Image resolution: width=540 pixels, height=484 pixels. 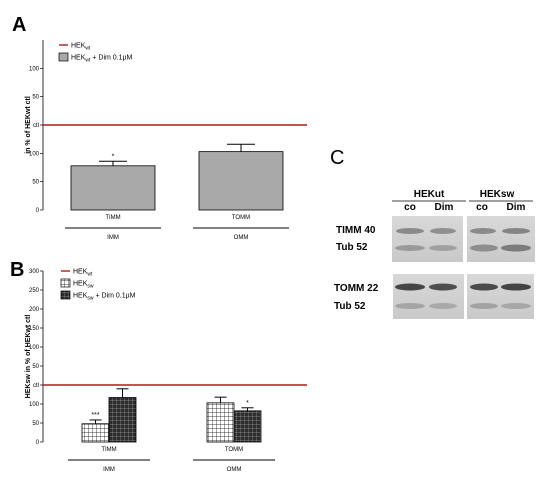 What do you see at coordinates (28, 357) in the screenshot?
I see `y-axis-label: HEKsw in % of HEKwt ctl` at bounding box center [28, 357].